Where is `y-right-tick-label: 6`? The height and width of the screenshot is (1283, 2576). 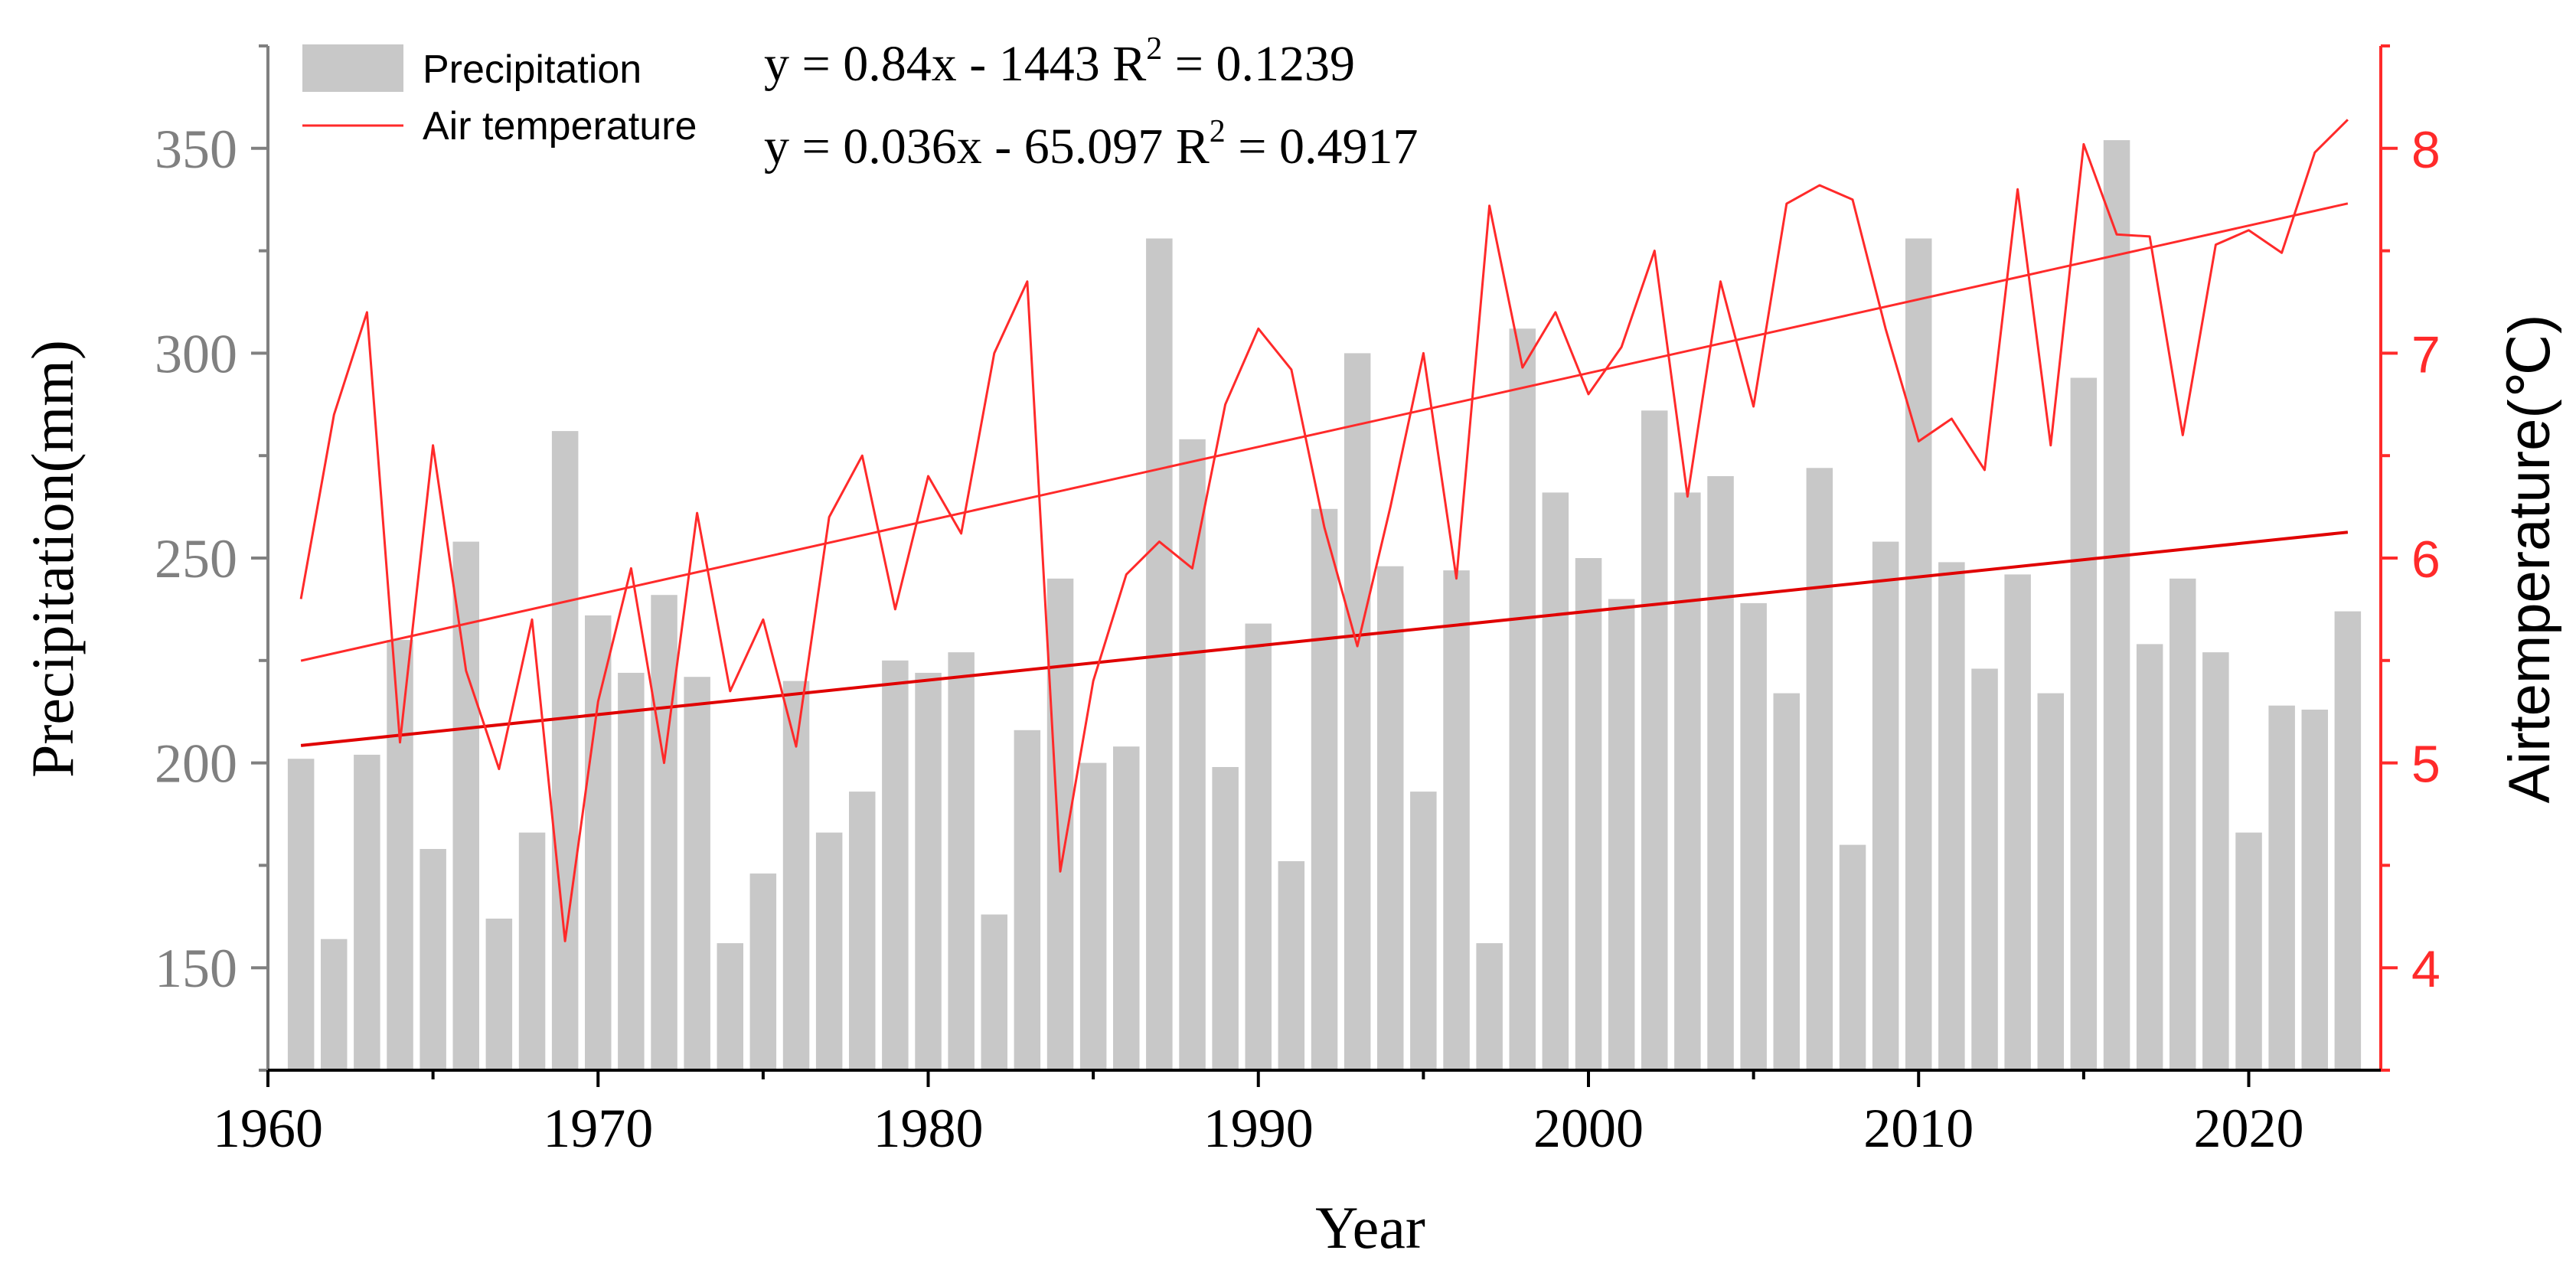
y-right-tick-label: 6 is located at coordinates (2426, 560).